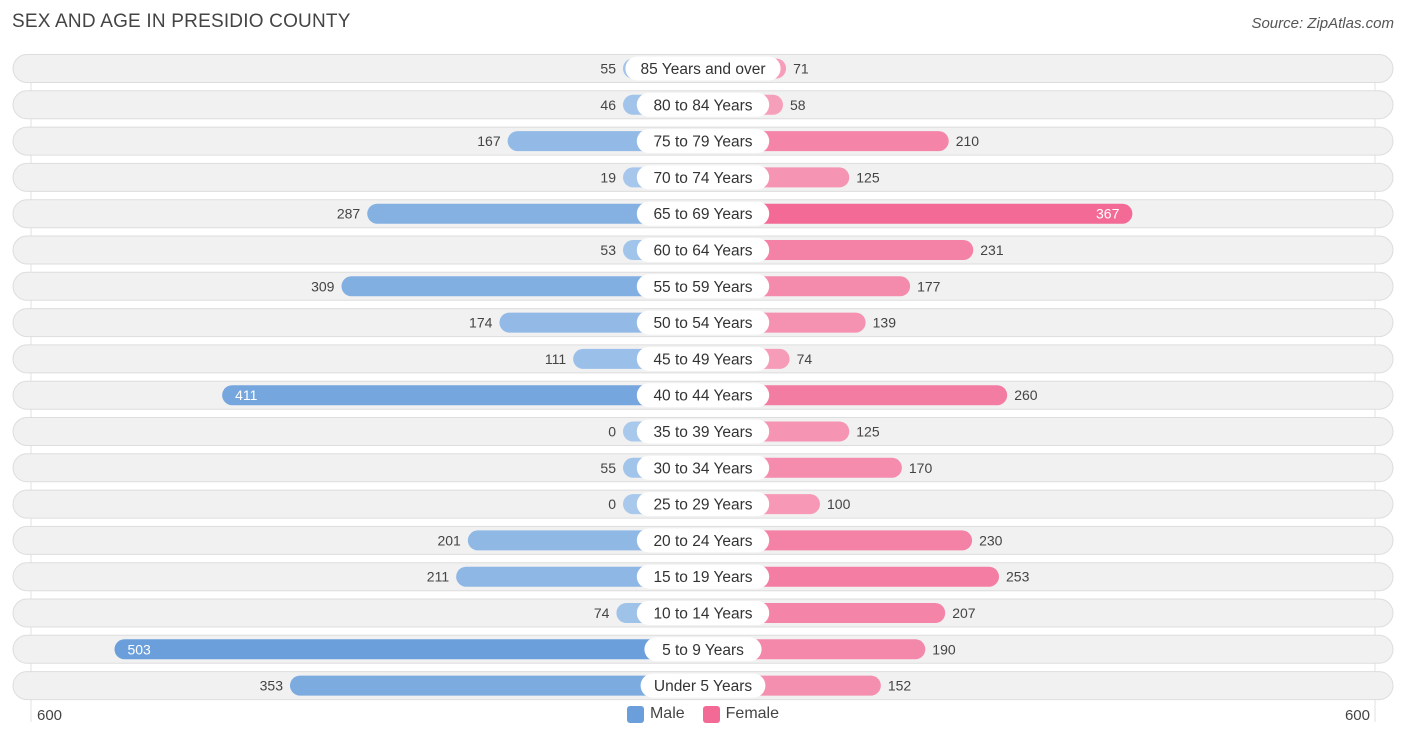 Image resolution: width=1406 pixels, height=740 pixels. I want to click on value-label-female: 230, so click(991, 540).